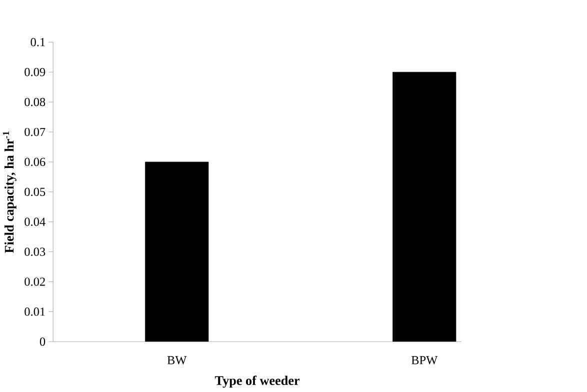  I want to click on y-tick-label: 0.01, so click(34, 312).